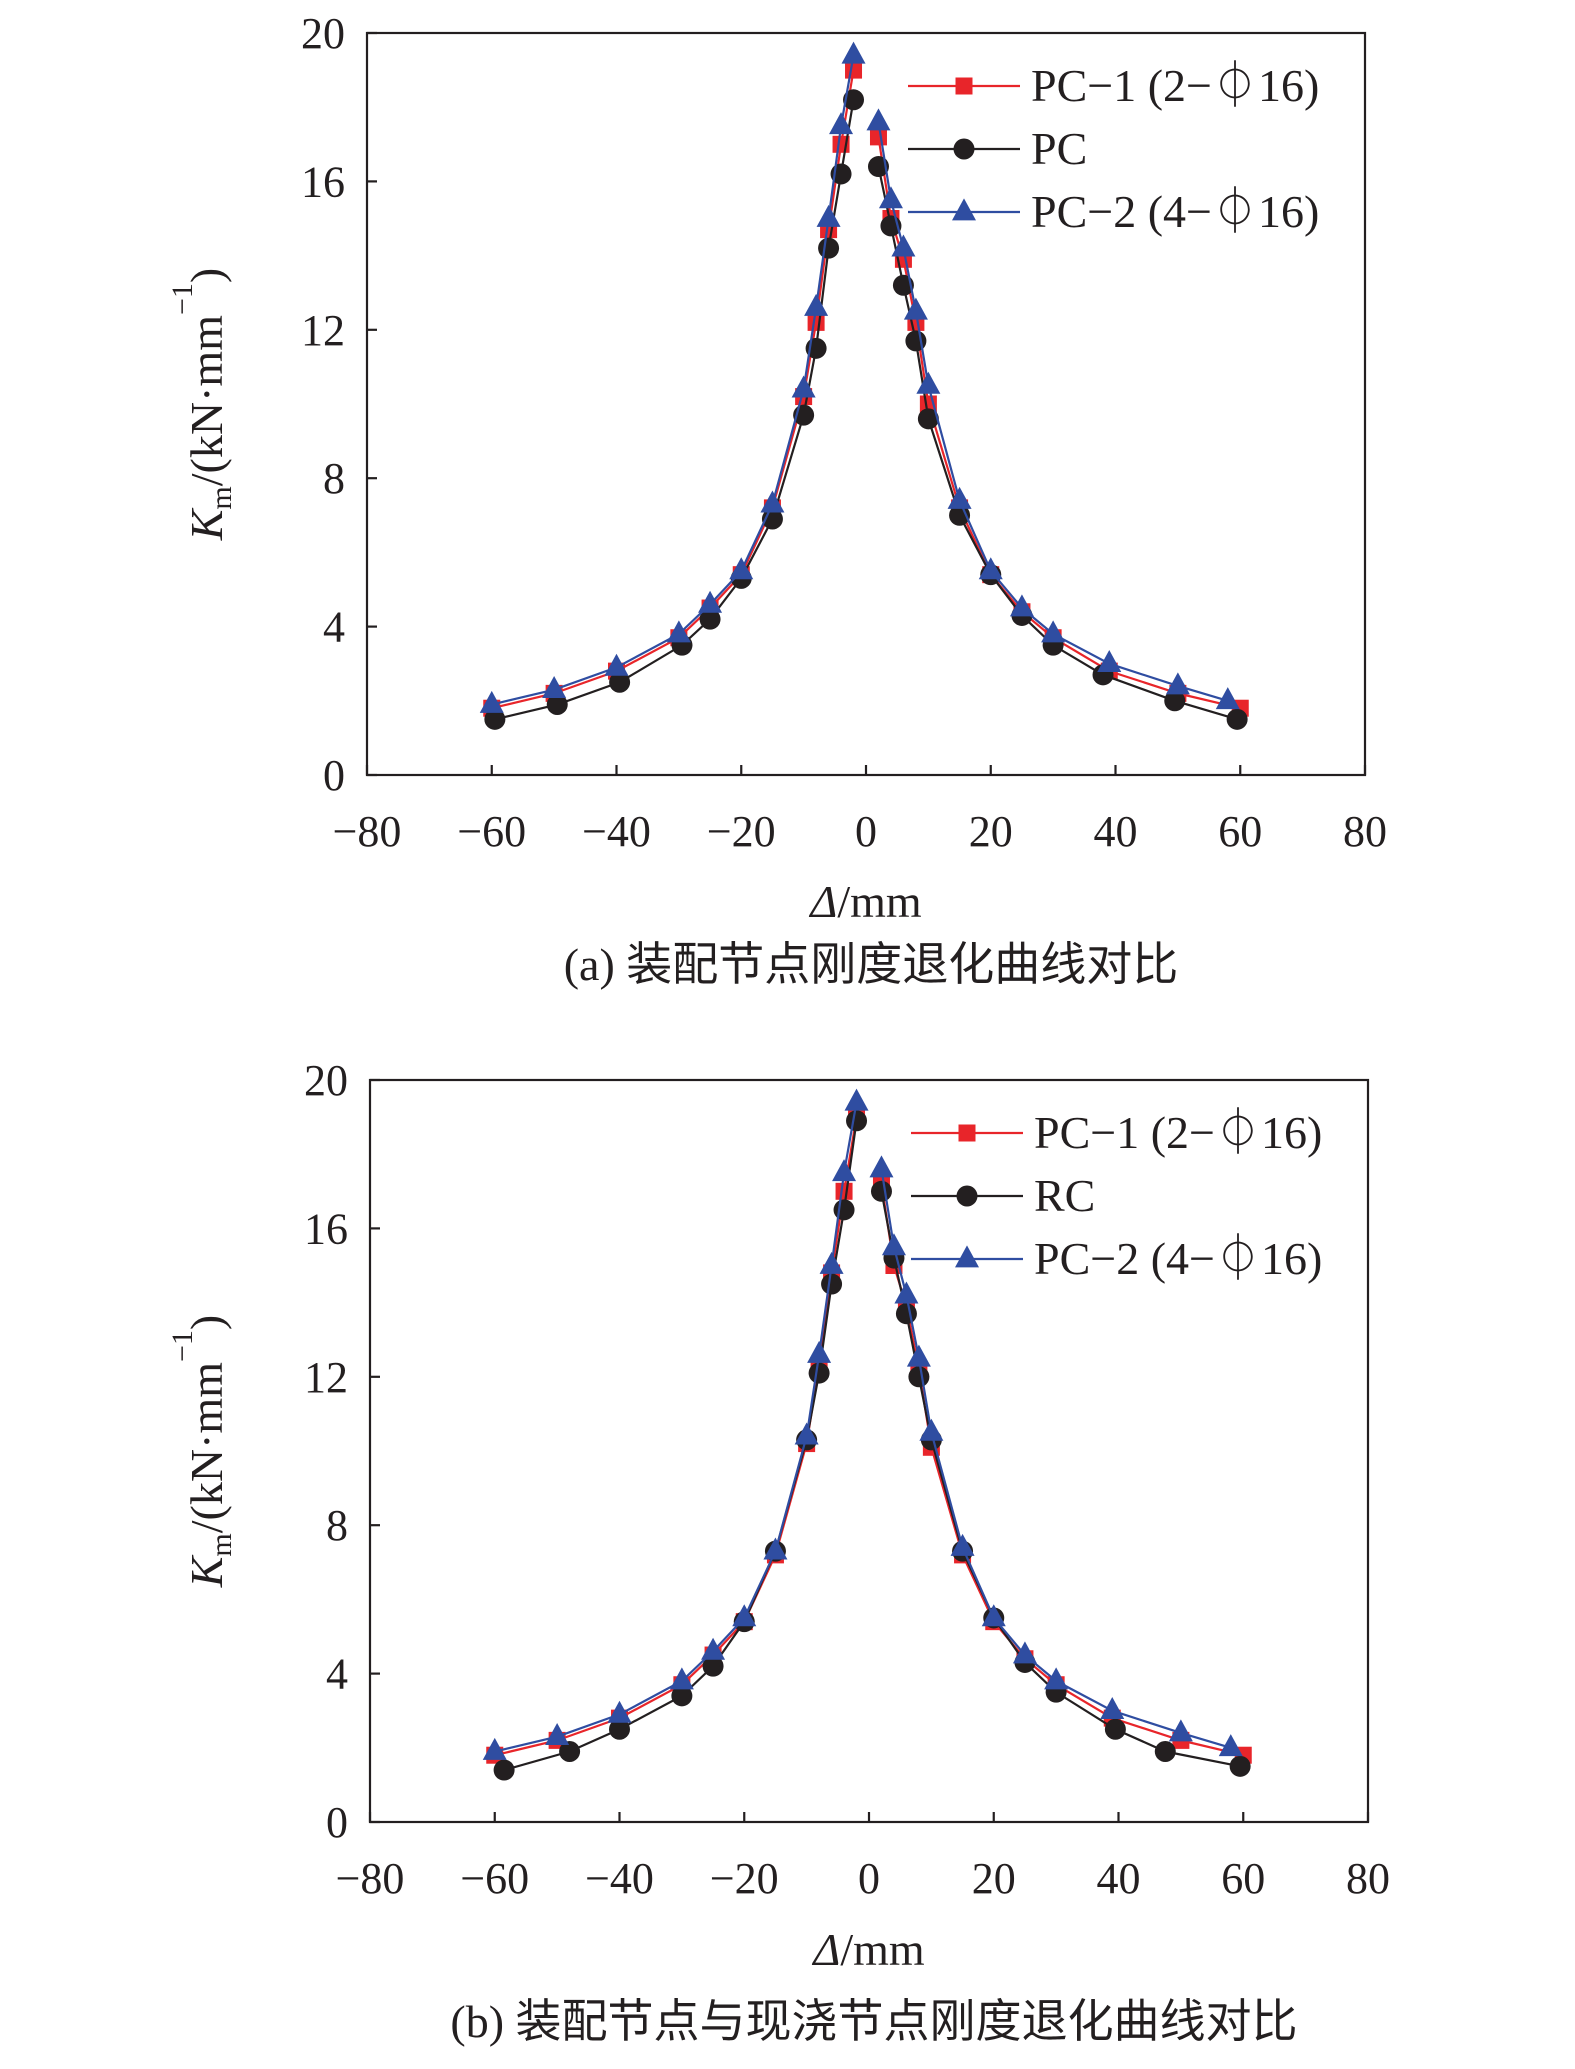 The width and height of the screenshot is (1575, 2069). I want to click on y-tick-label: 16, so click(326, 1228).